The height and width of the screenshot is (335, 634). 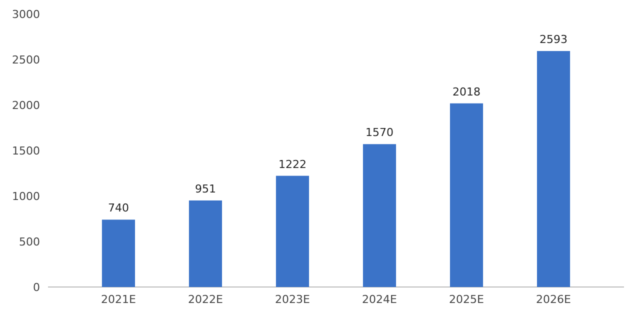 I want to click on data-label: 2018, so click(x=466, y=91).